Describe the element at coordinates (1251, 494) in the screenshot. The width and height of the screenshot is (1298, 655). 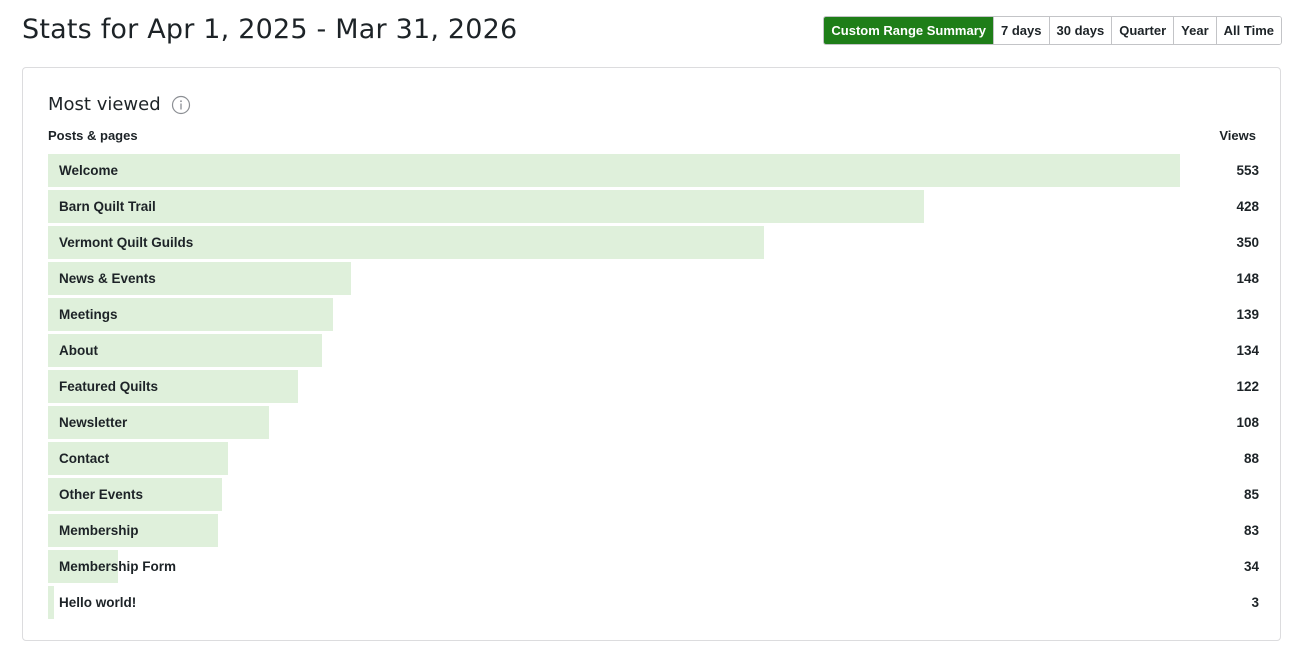
I see `views-count: 85` at that location.